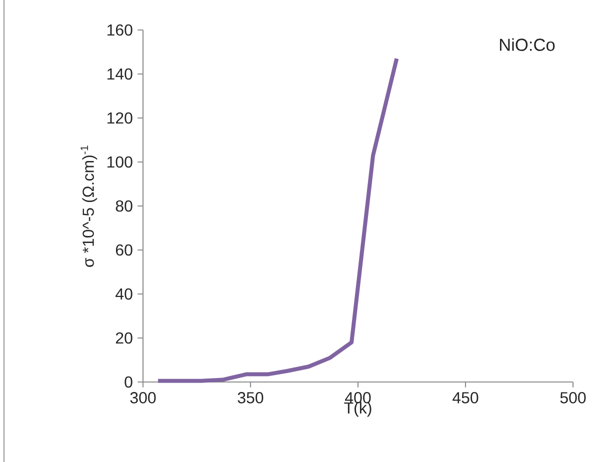 Image resolution: width=606 pixels, height=462 pixels. Describe the element at coordinates (143, 398) in the screenshot. I see `x-tick-label: 300` at that location.